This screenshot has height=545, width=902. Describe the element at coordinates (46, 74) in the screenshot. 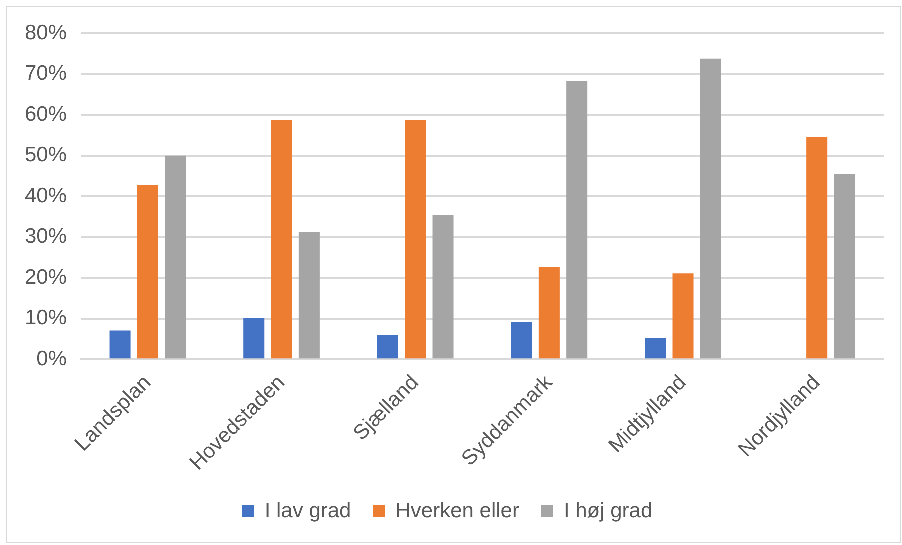

I see `y-tick-label: 70%` at that location.